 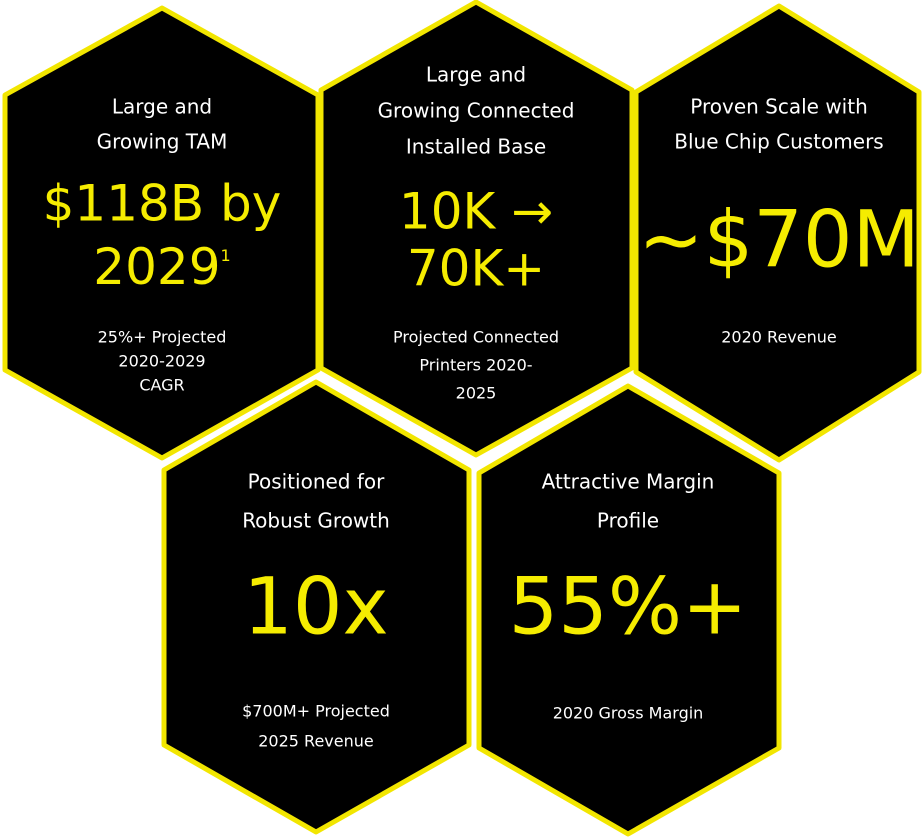 I want to click on hexagon-heading: Growing Connected, so click(x=476, y=111).